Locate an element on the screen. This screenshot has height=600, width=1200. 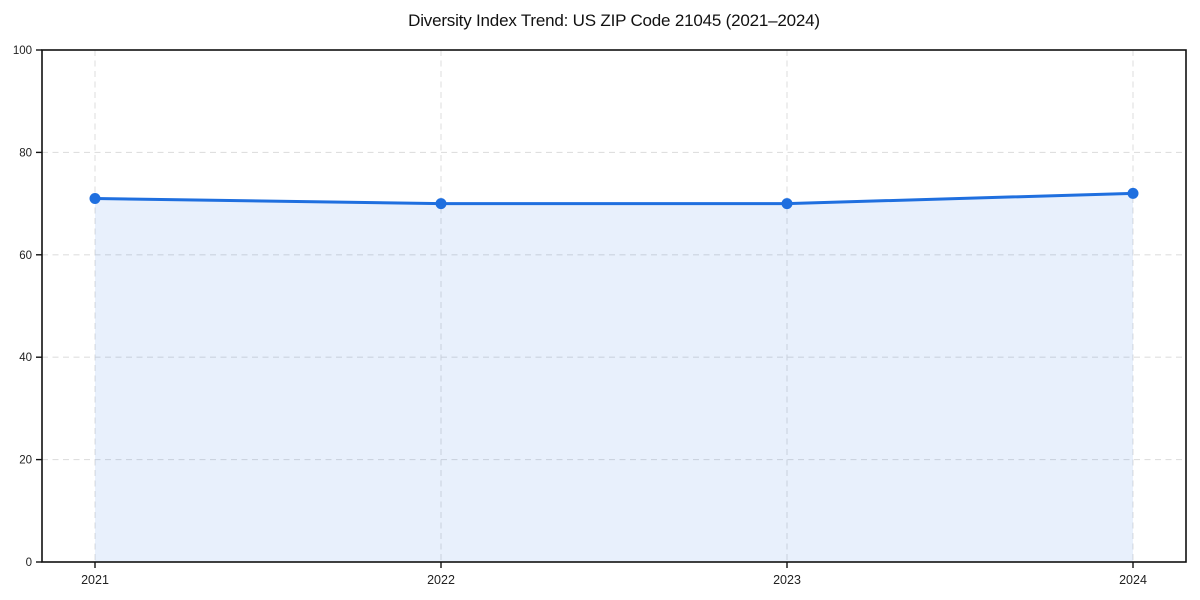
data-point-2022 is located at coordinates (441, 204).